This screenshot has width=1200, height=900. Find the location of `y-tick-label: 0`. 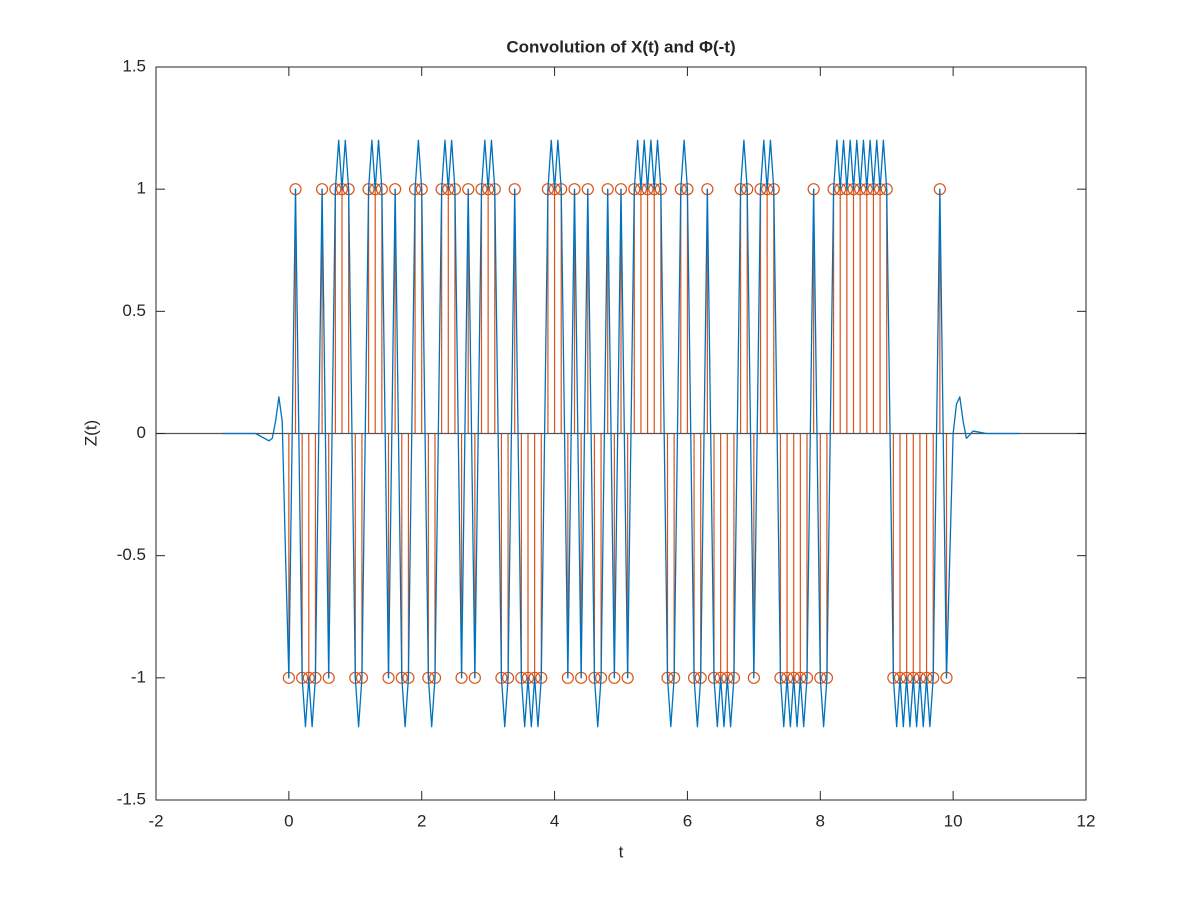

y-tick-label: 0 is located at coordinates (141, 432).